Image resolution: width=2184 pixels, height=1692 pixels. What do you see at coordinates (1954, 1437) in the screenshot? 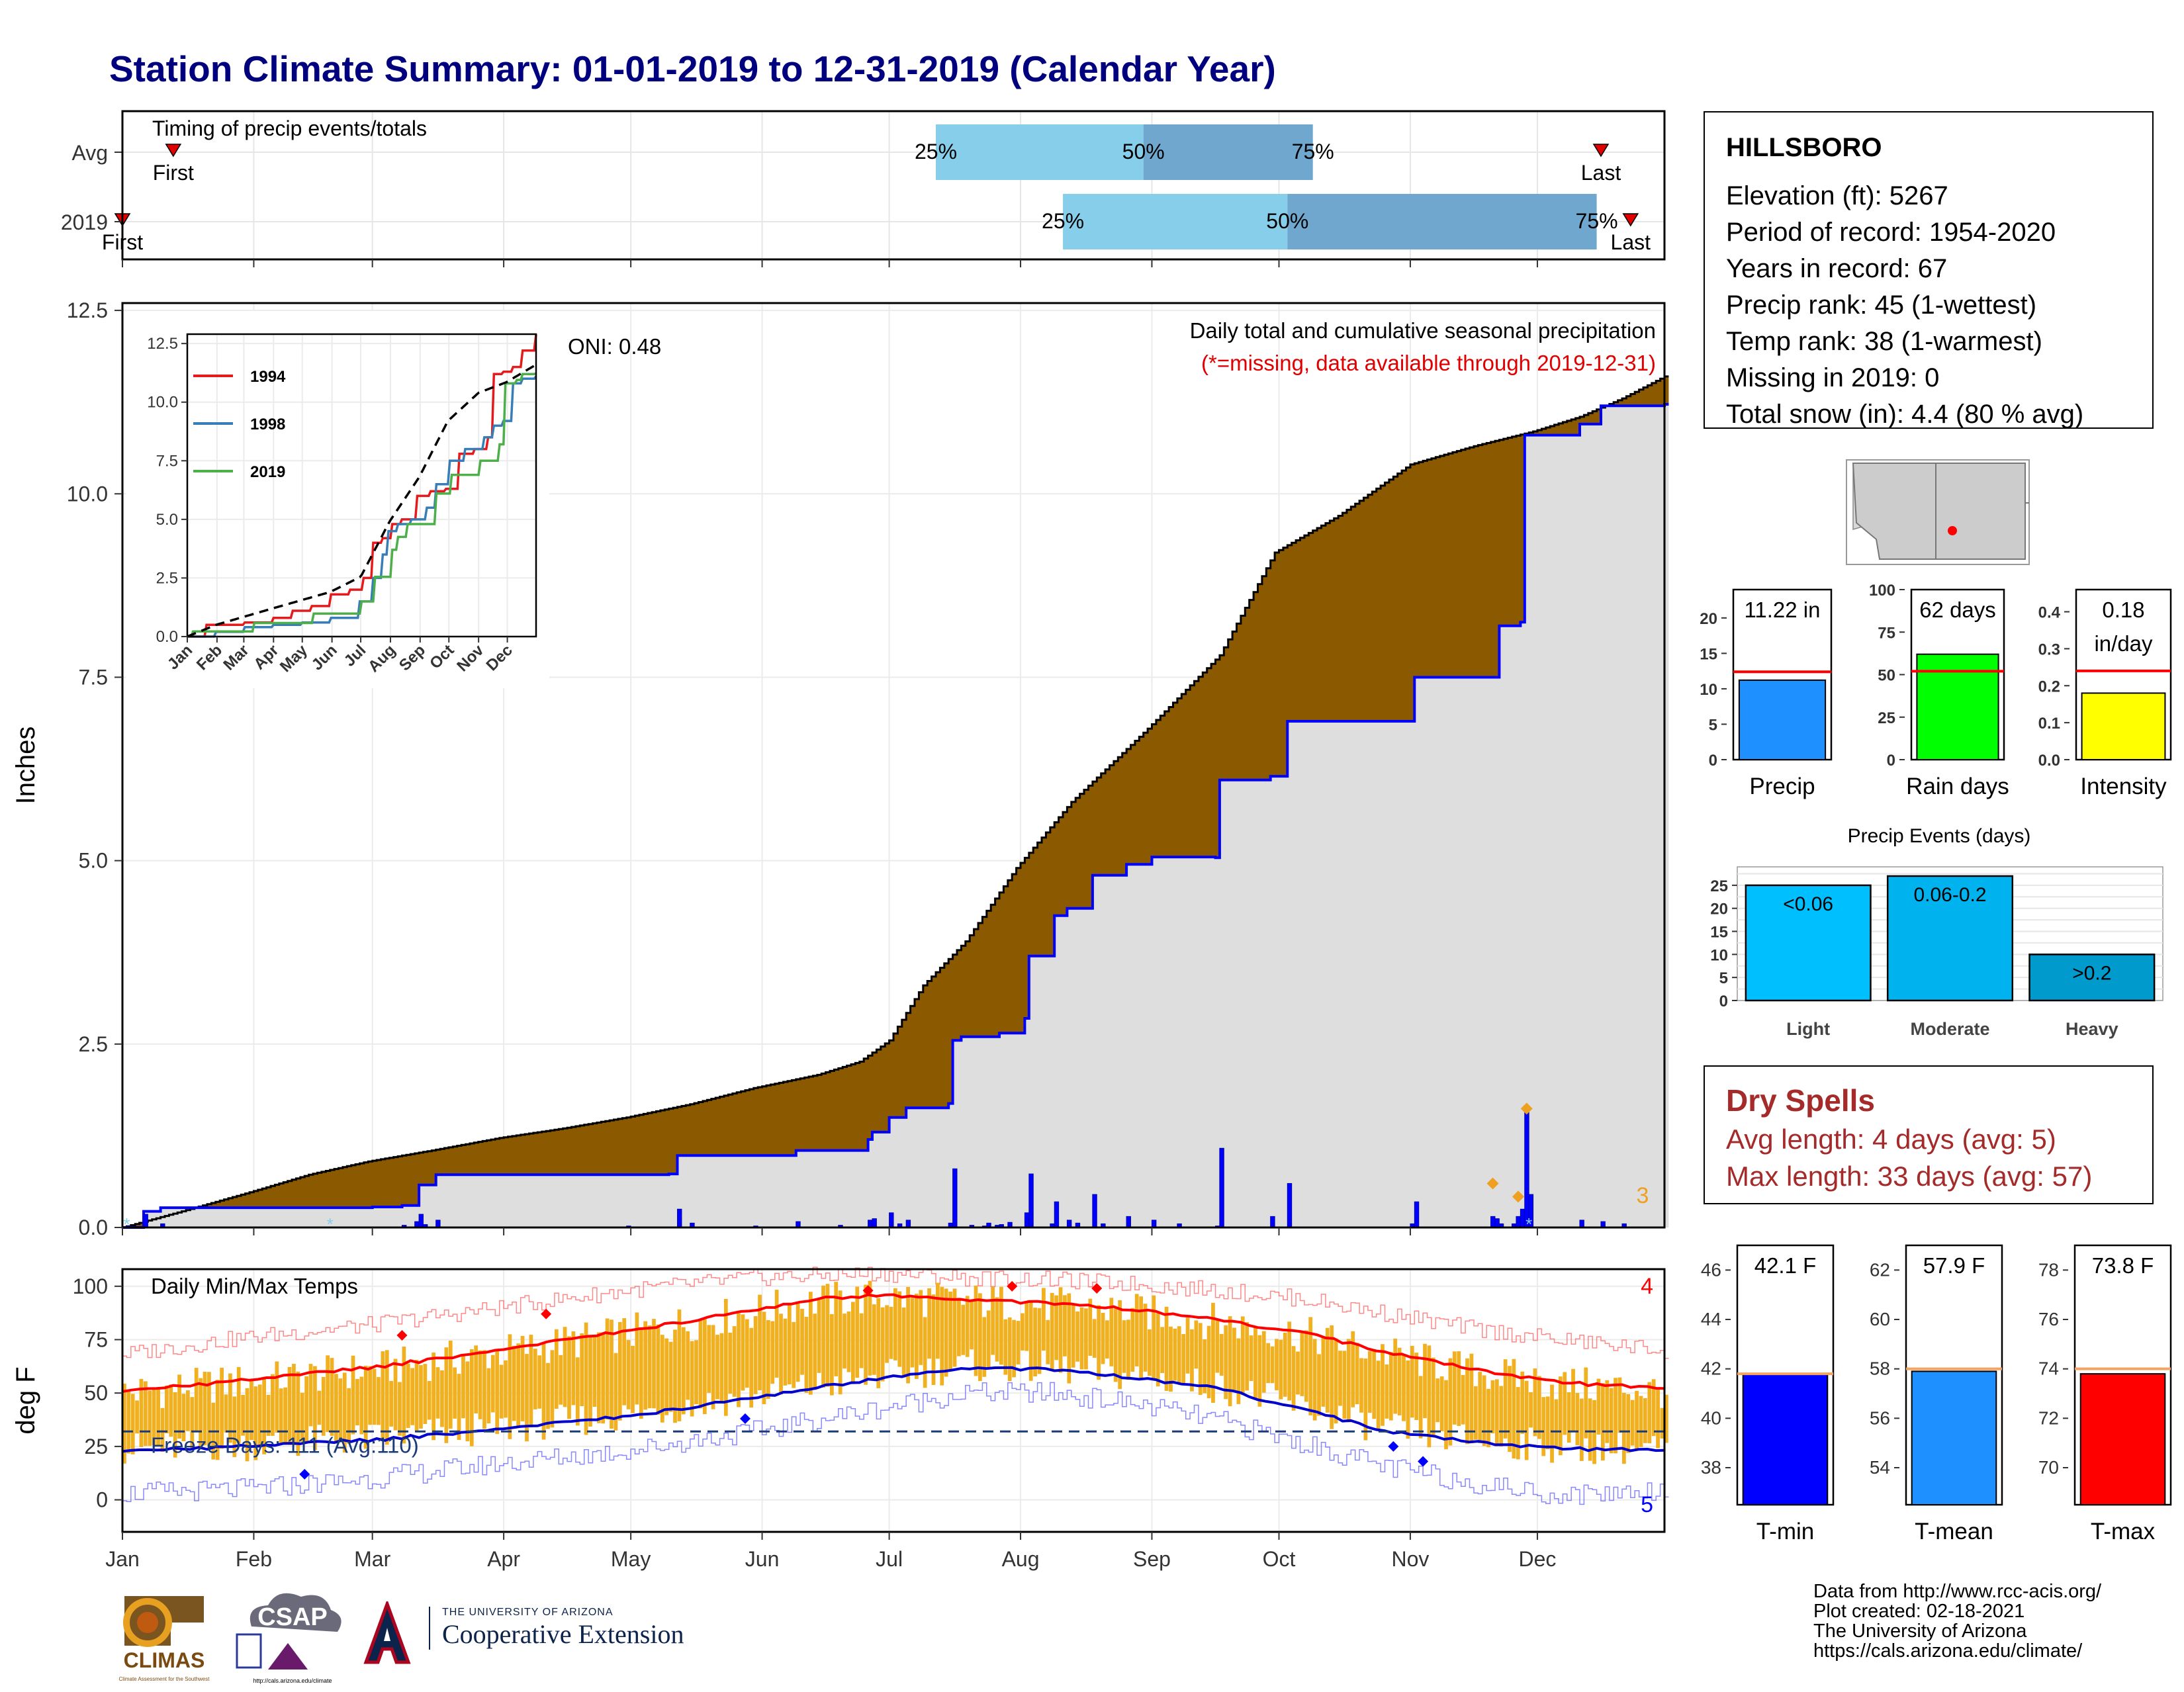
I see `mini-tmean-bar` at bounding box center [1954, 1437].